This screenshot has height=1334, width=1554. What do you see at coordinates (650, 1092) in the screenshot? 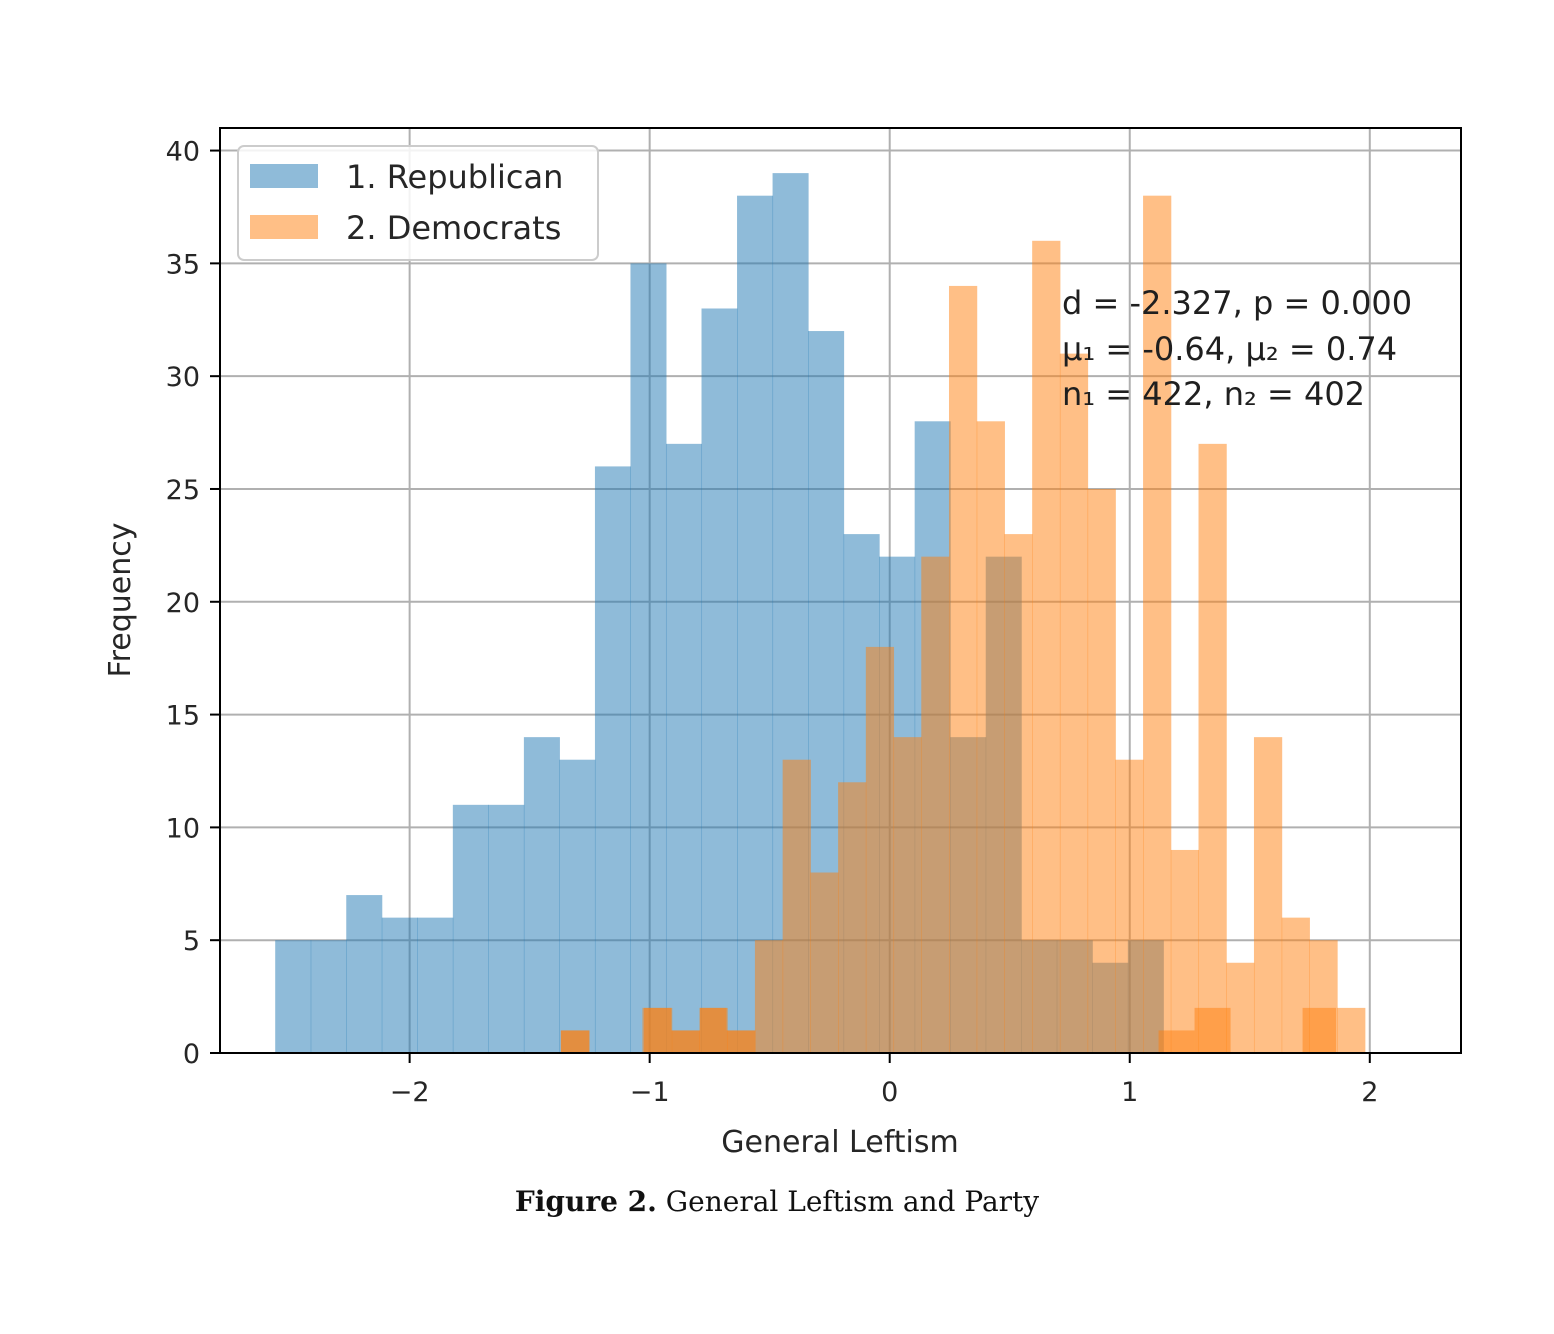
I see `x-tick-label: −1` at bounding box center [650, 1092].